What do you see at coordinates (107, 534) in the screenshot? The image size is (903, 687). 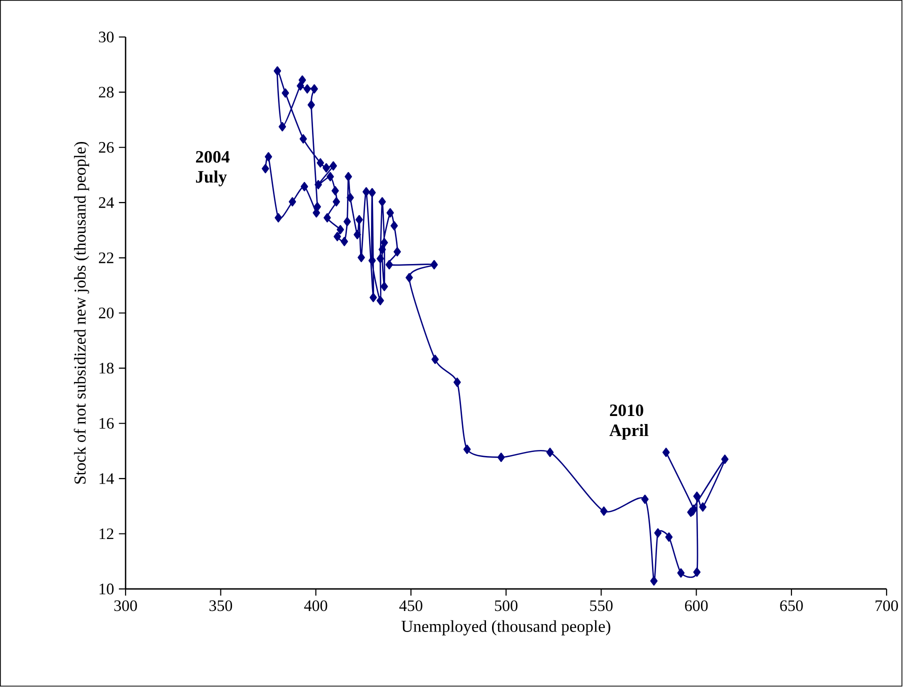 I see `y-tick-label: 12` at bounding box center [107, 534].